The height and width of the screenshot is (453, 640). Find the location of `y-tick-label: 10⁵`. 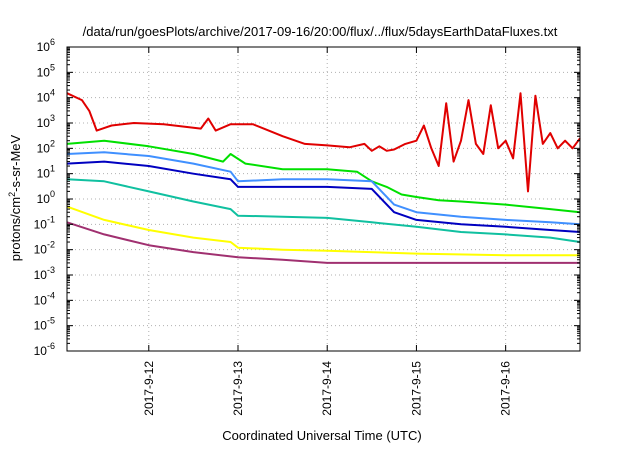

y-tick-label: 10⁵ is located at coordinates (46, 70).